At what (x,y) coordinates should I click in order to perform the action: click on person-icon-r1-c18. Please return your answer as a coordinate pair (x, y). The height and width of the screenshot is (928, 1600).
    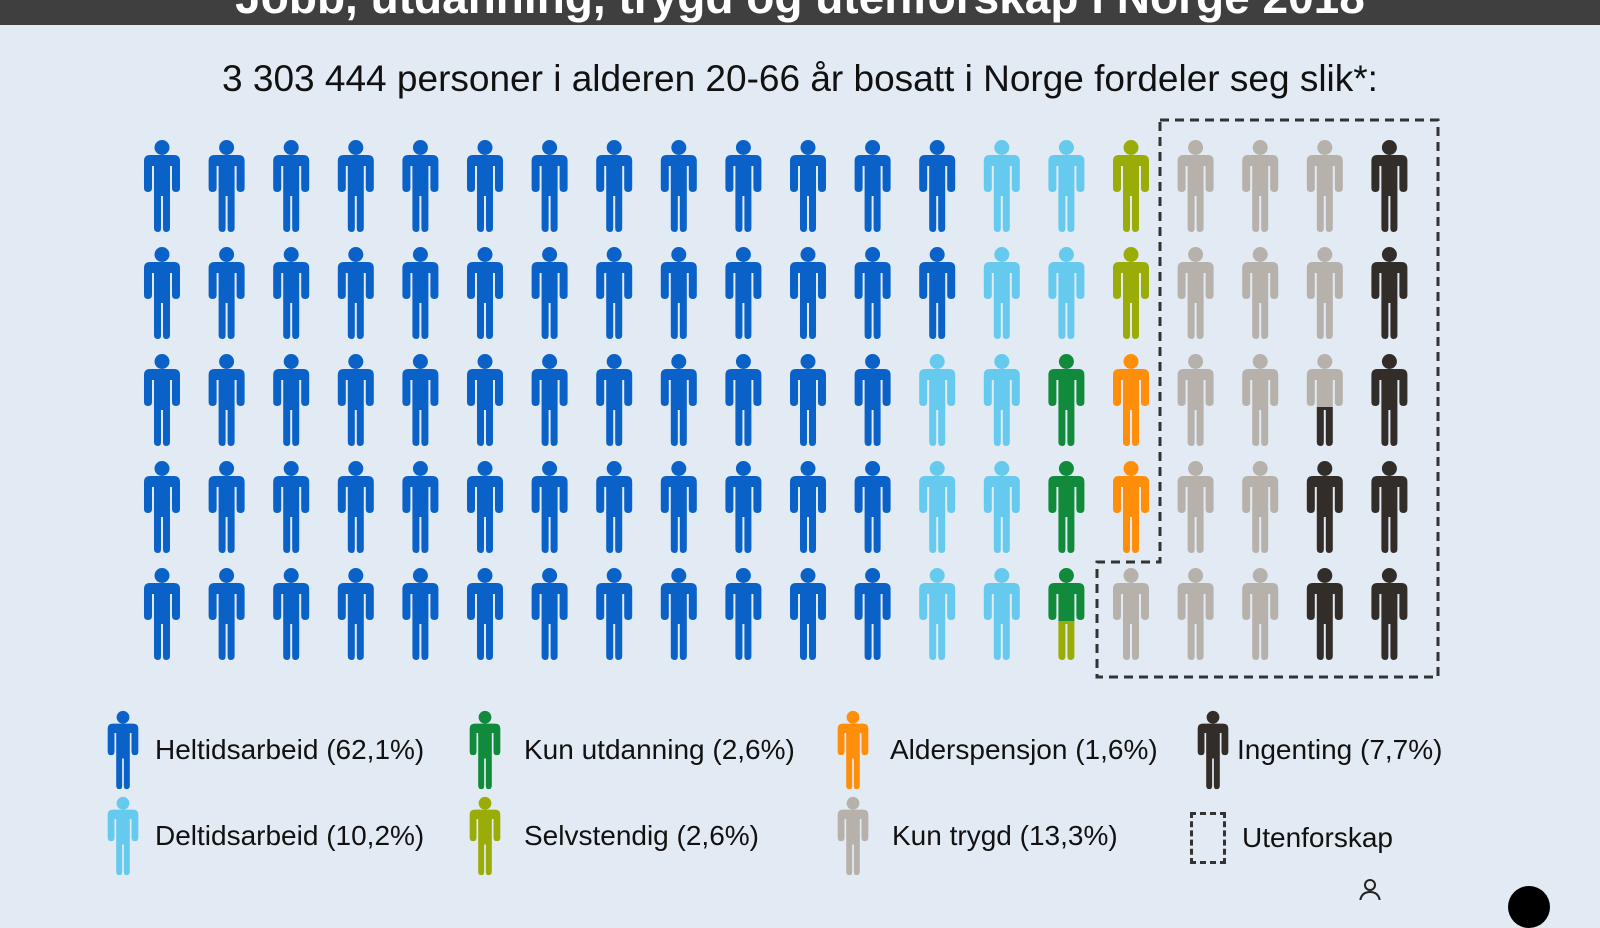
    Looking at the image, I should click on (1260, 186).